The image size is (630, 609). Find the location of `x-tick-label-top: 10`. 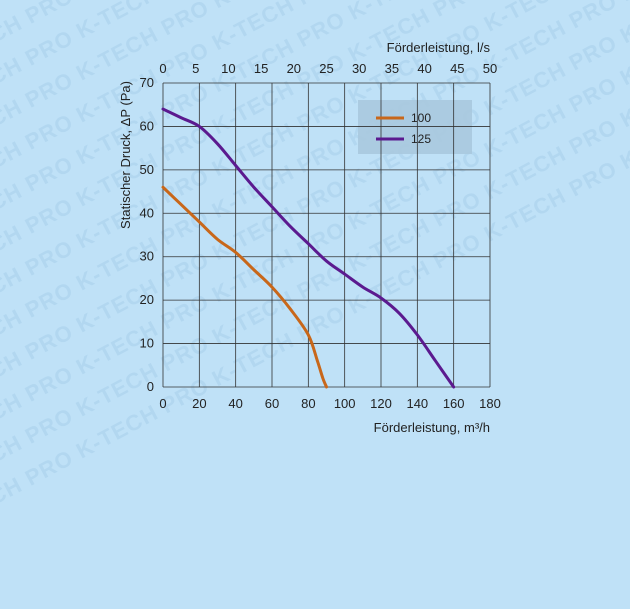

x-tick-label-top: 10 is located at coordinates (228, 68).